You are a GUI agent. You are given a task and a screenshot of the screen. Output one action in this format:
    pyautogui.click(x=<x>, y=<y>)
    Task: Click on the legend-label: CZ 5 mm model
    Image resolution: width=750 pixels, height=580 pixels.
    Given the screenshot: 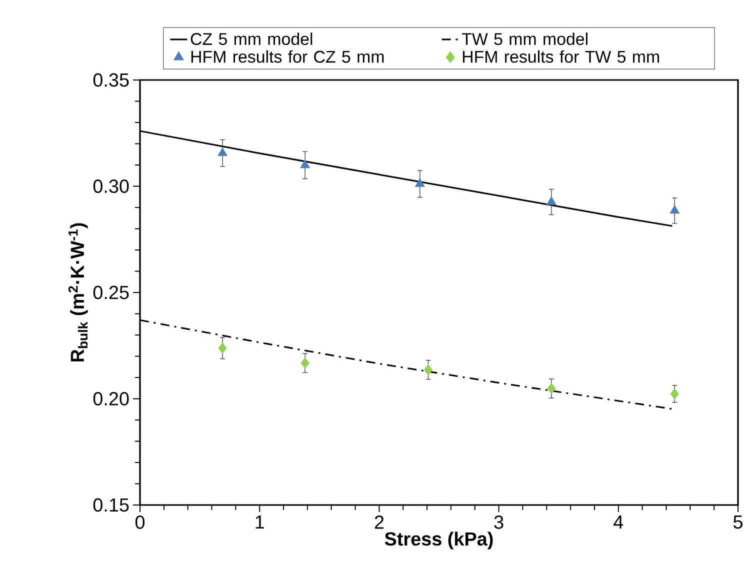 What is the action you would take?
    pyautogui.click(x=251, y=39)
    